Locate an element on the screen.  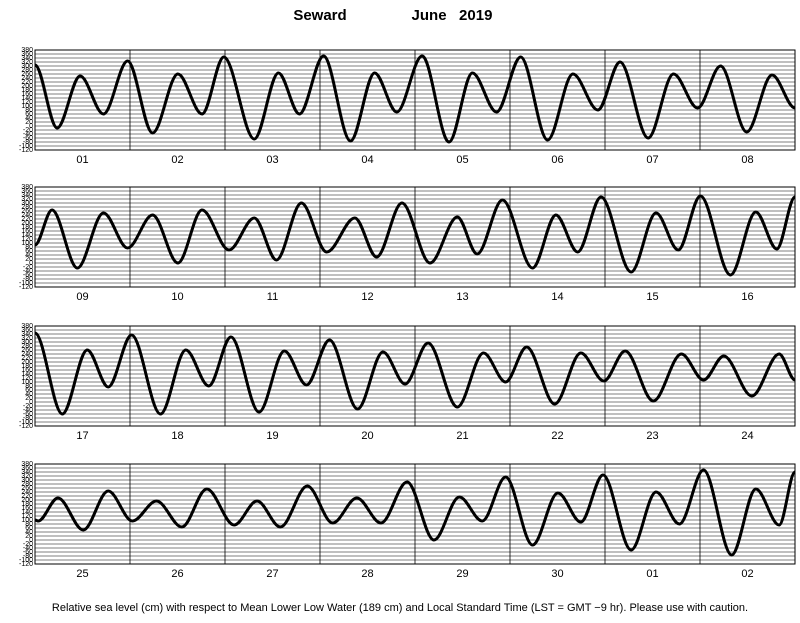
x-tick-label: 19 is located at coordinates (272, 436).